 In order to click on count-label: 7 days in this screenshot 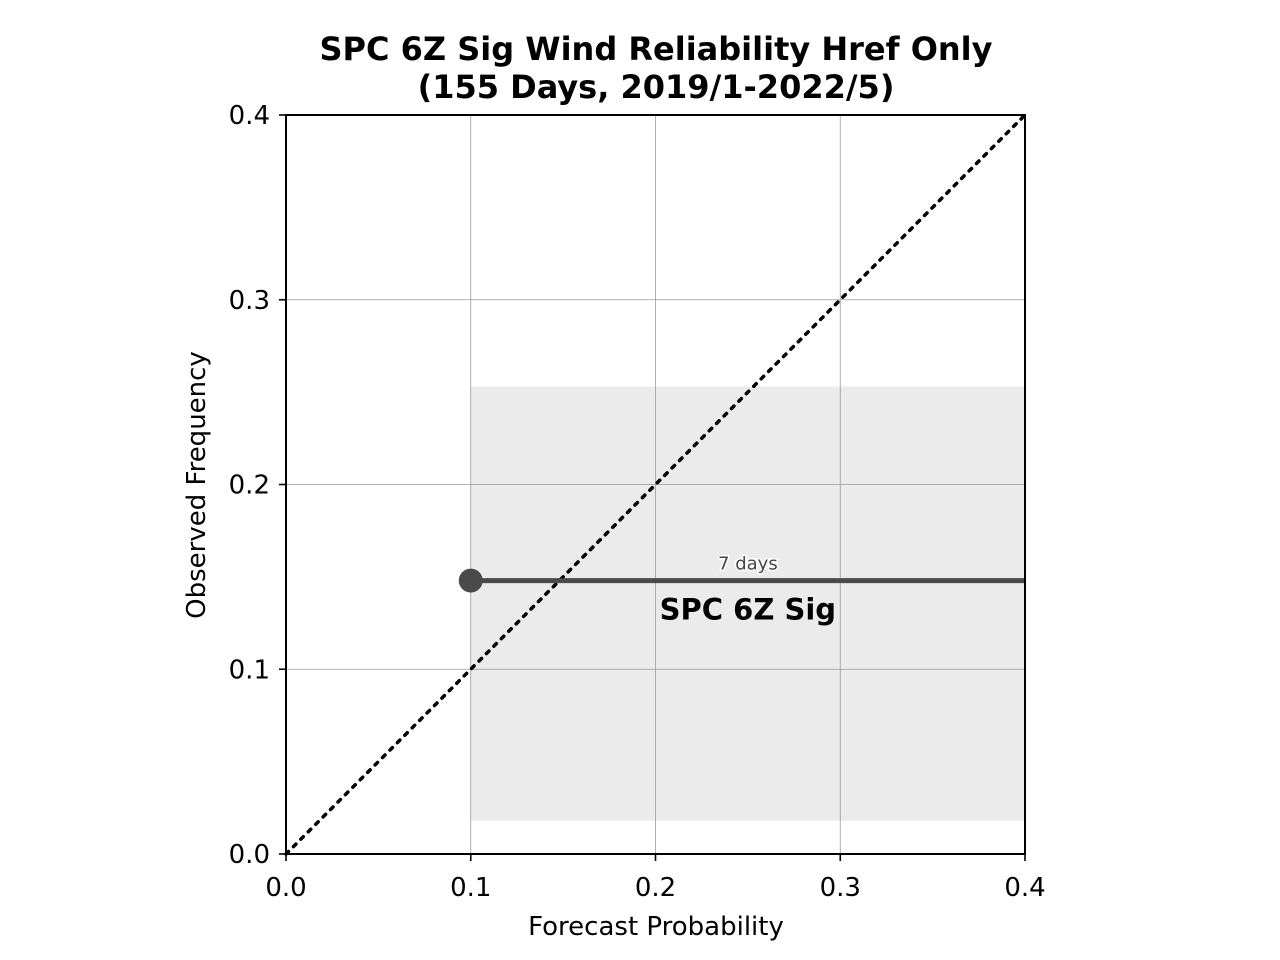, I will do `click(748, 564)`.